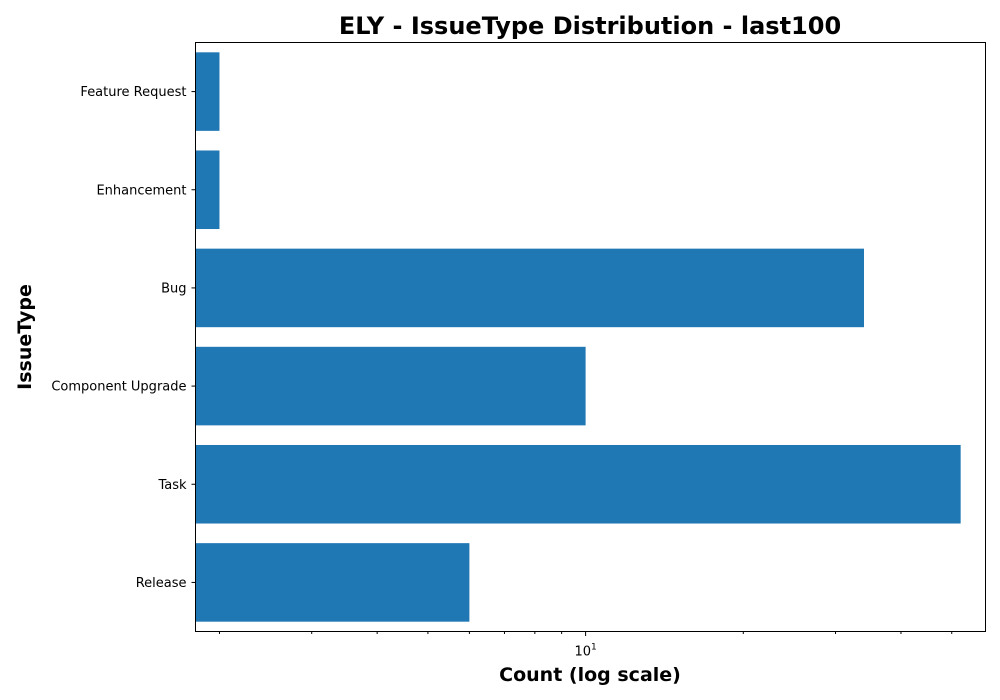 The height and width of the screenshot is (700, 1000). I want to click on y-tick-label-task: Task, so click(172, 485).